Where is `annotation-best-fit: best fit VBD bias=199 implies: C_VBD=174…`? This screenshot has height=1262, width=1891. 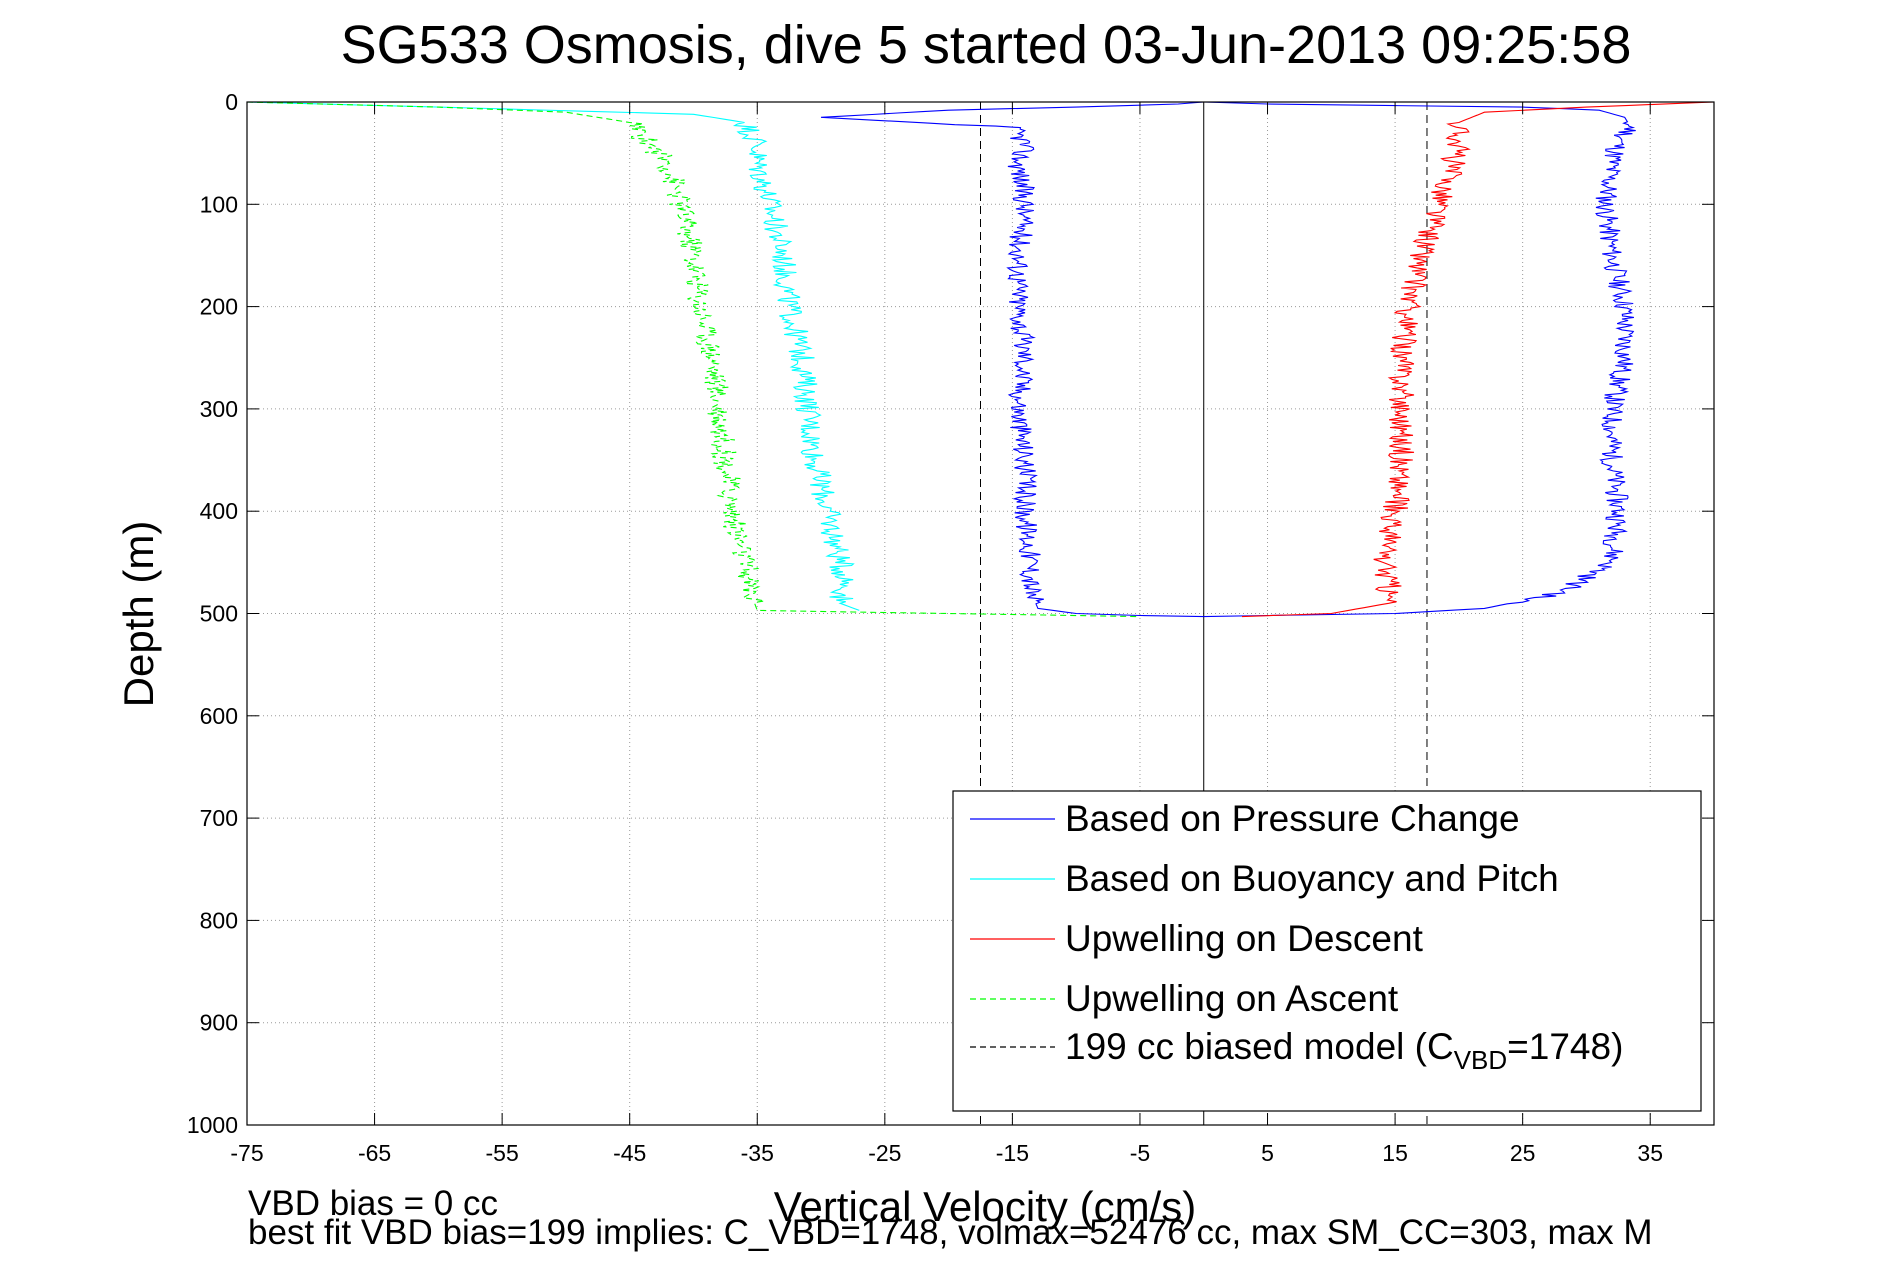 annotation-best-fit: best fit VBD bias=199 implies: C_VBD=174… is located at coordinates (950, 1232).